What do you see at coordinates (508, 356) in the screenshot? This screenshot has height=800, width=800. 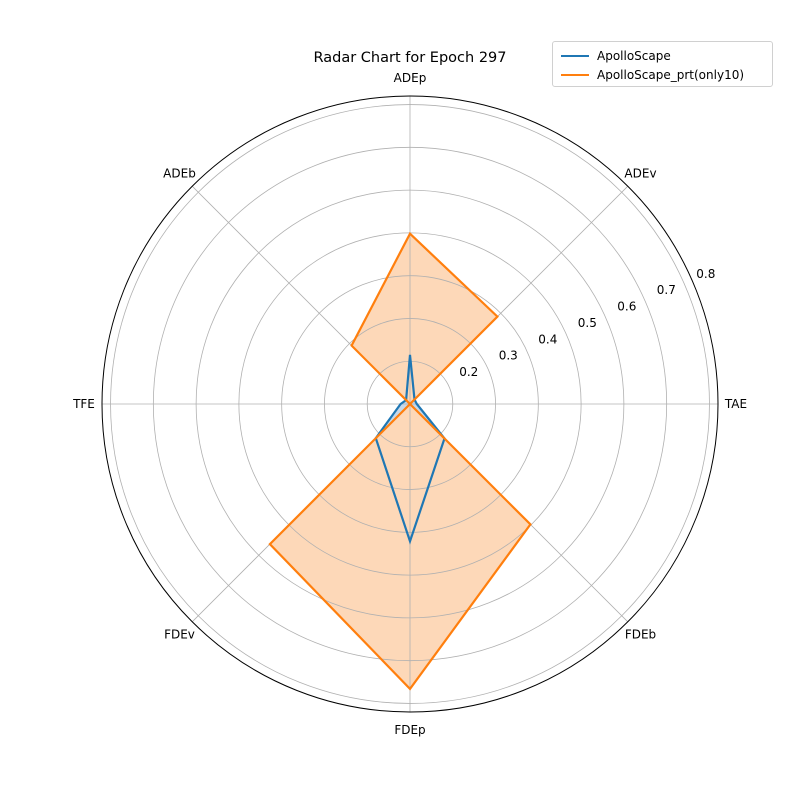 I see `r-tick-label: 0.3` at bounding box center [508, 356].